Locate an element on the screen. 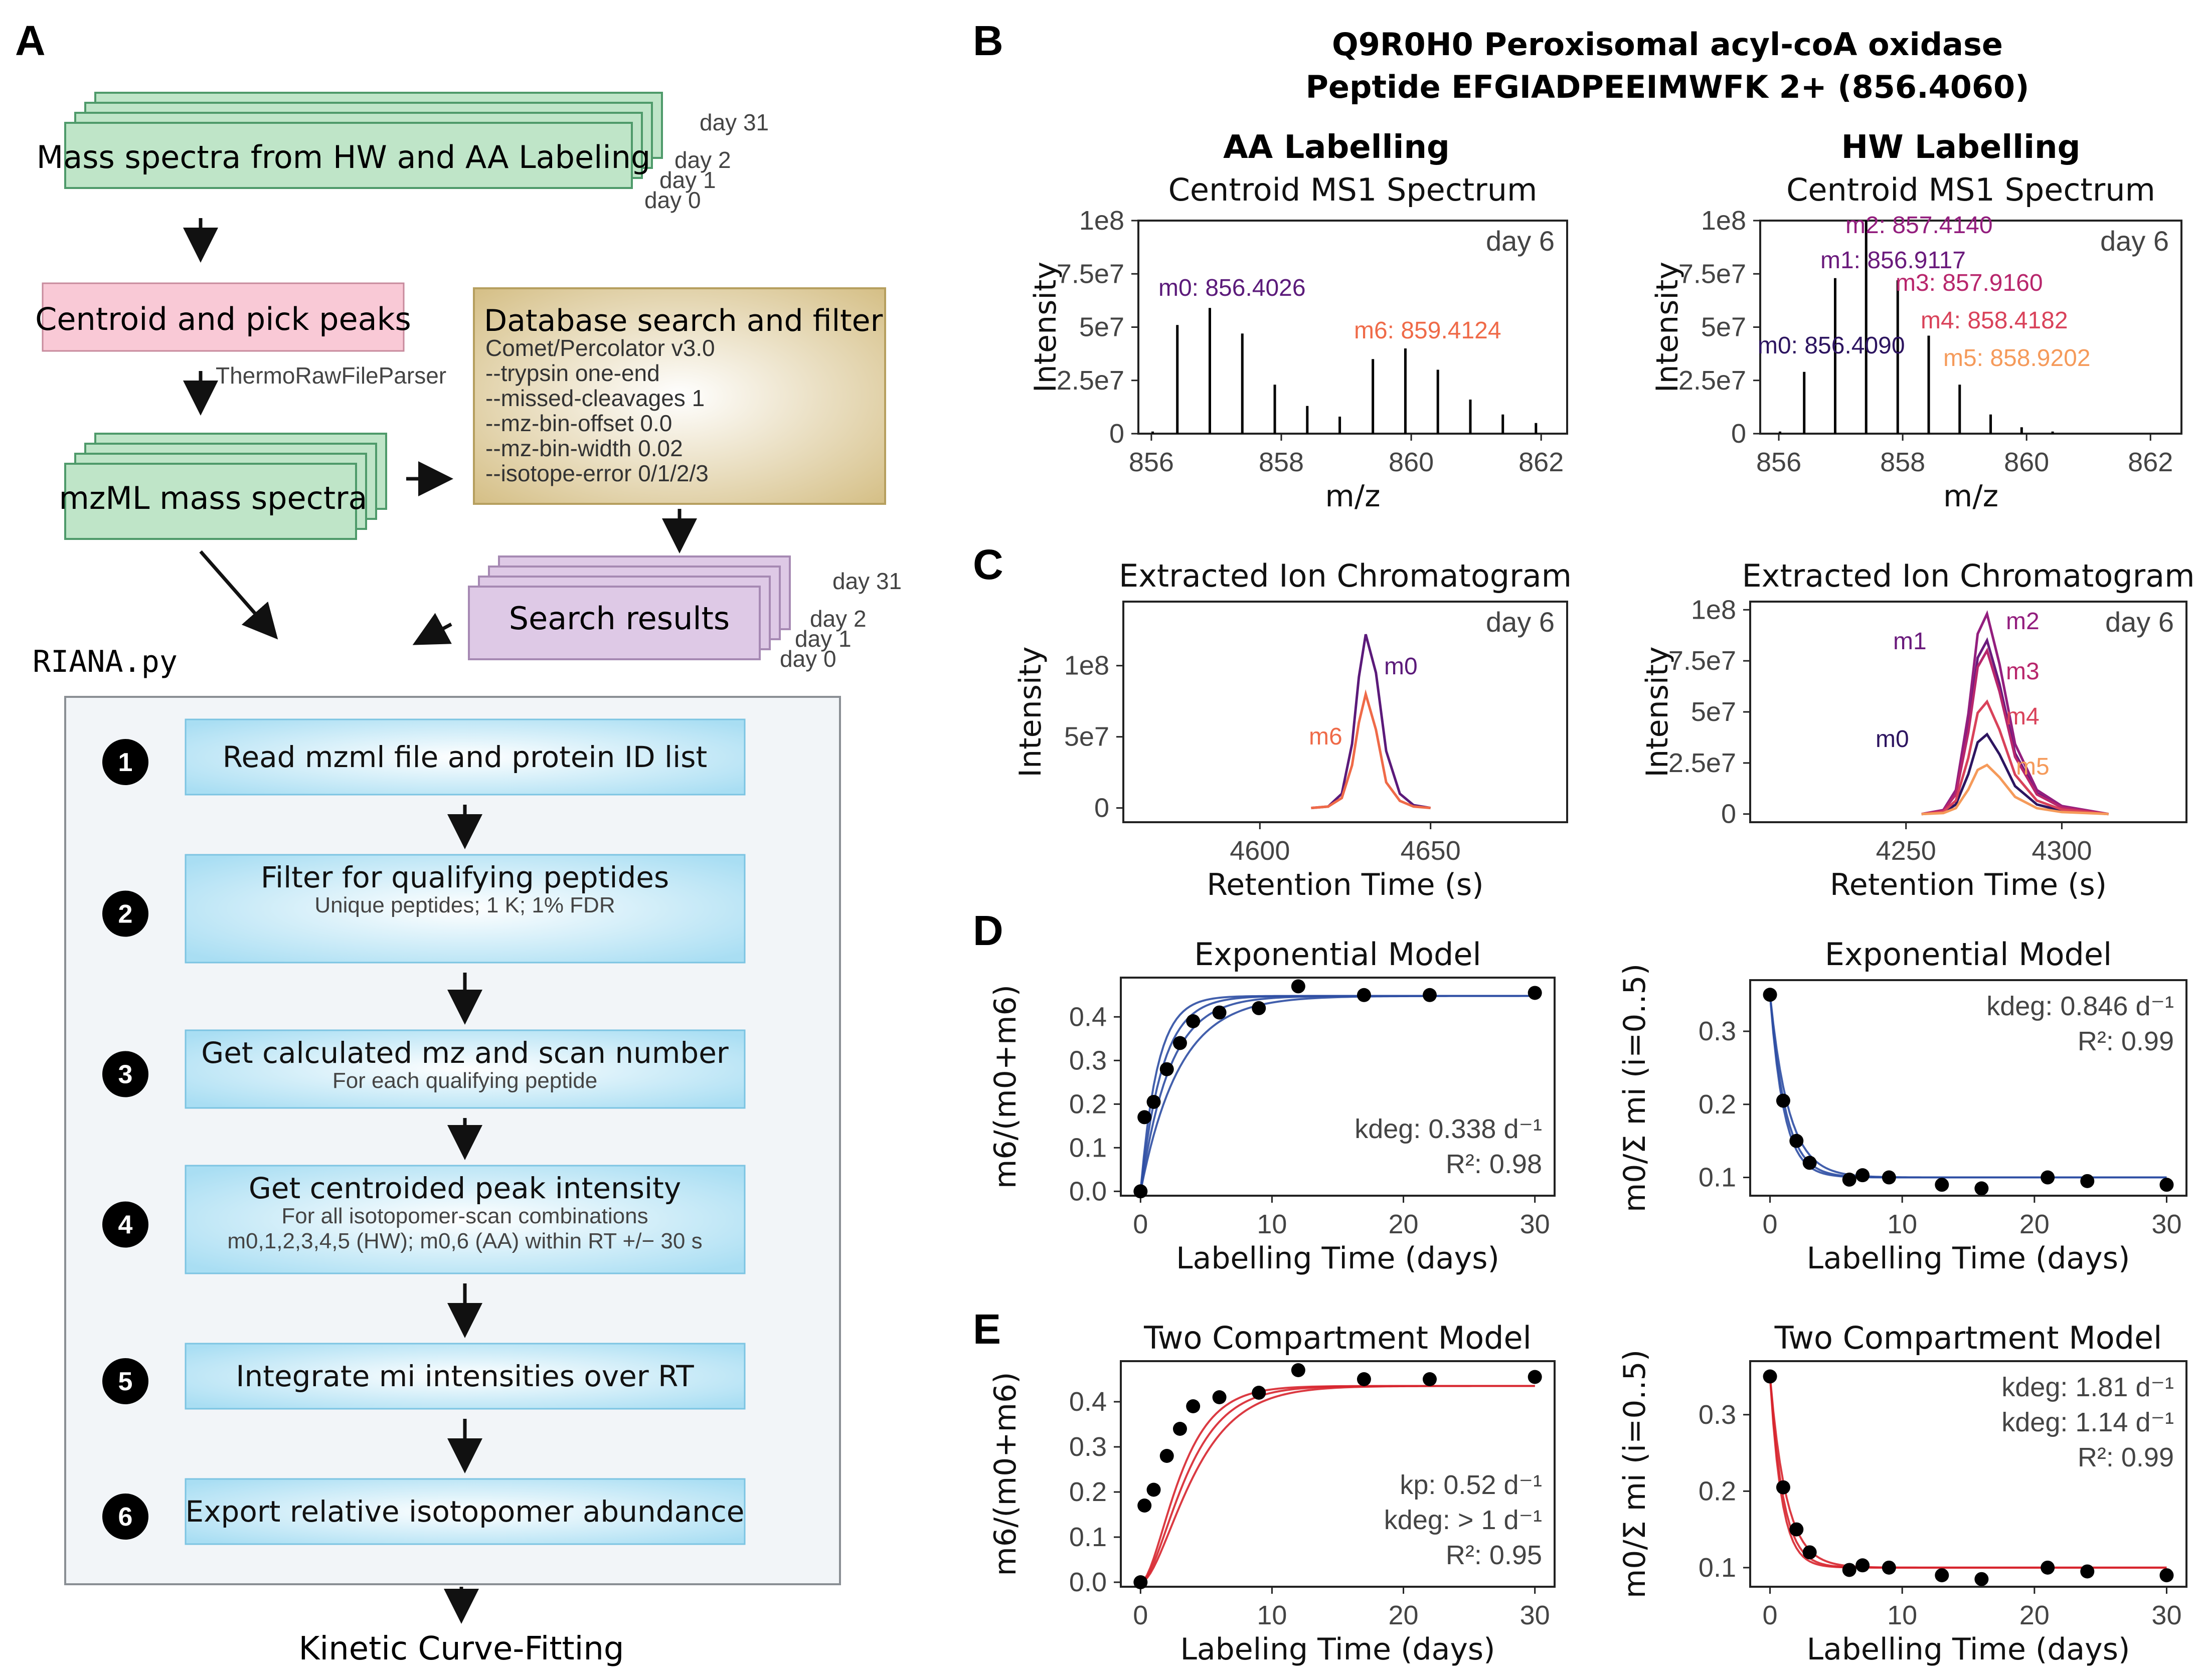  db-param-line: --missed-cleavages 1 is located at coordinates (595, 398).